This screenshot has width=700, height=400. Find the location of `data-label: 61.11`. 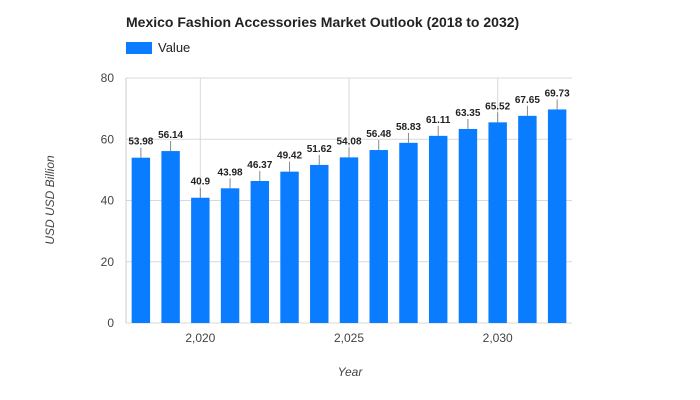

data-label: 61.11 is located at coordinates (438, 120).